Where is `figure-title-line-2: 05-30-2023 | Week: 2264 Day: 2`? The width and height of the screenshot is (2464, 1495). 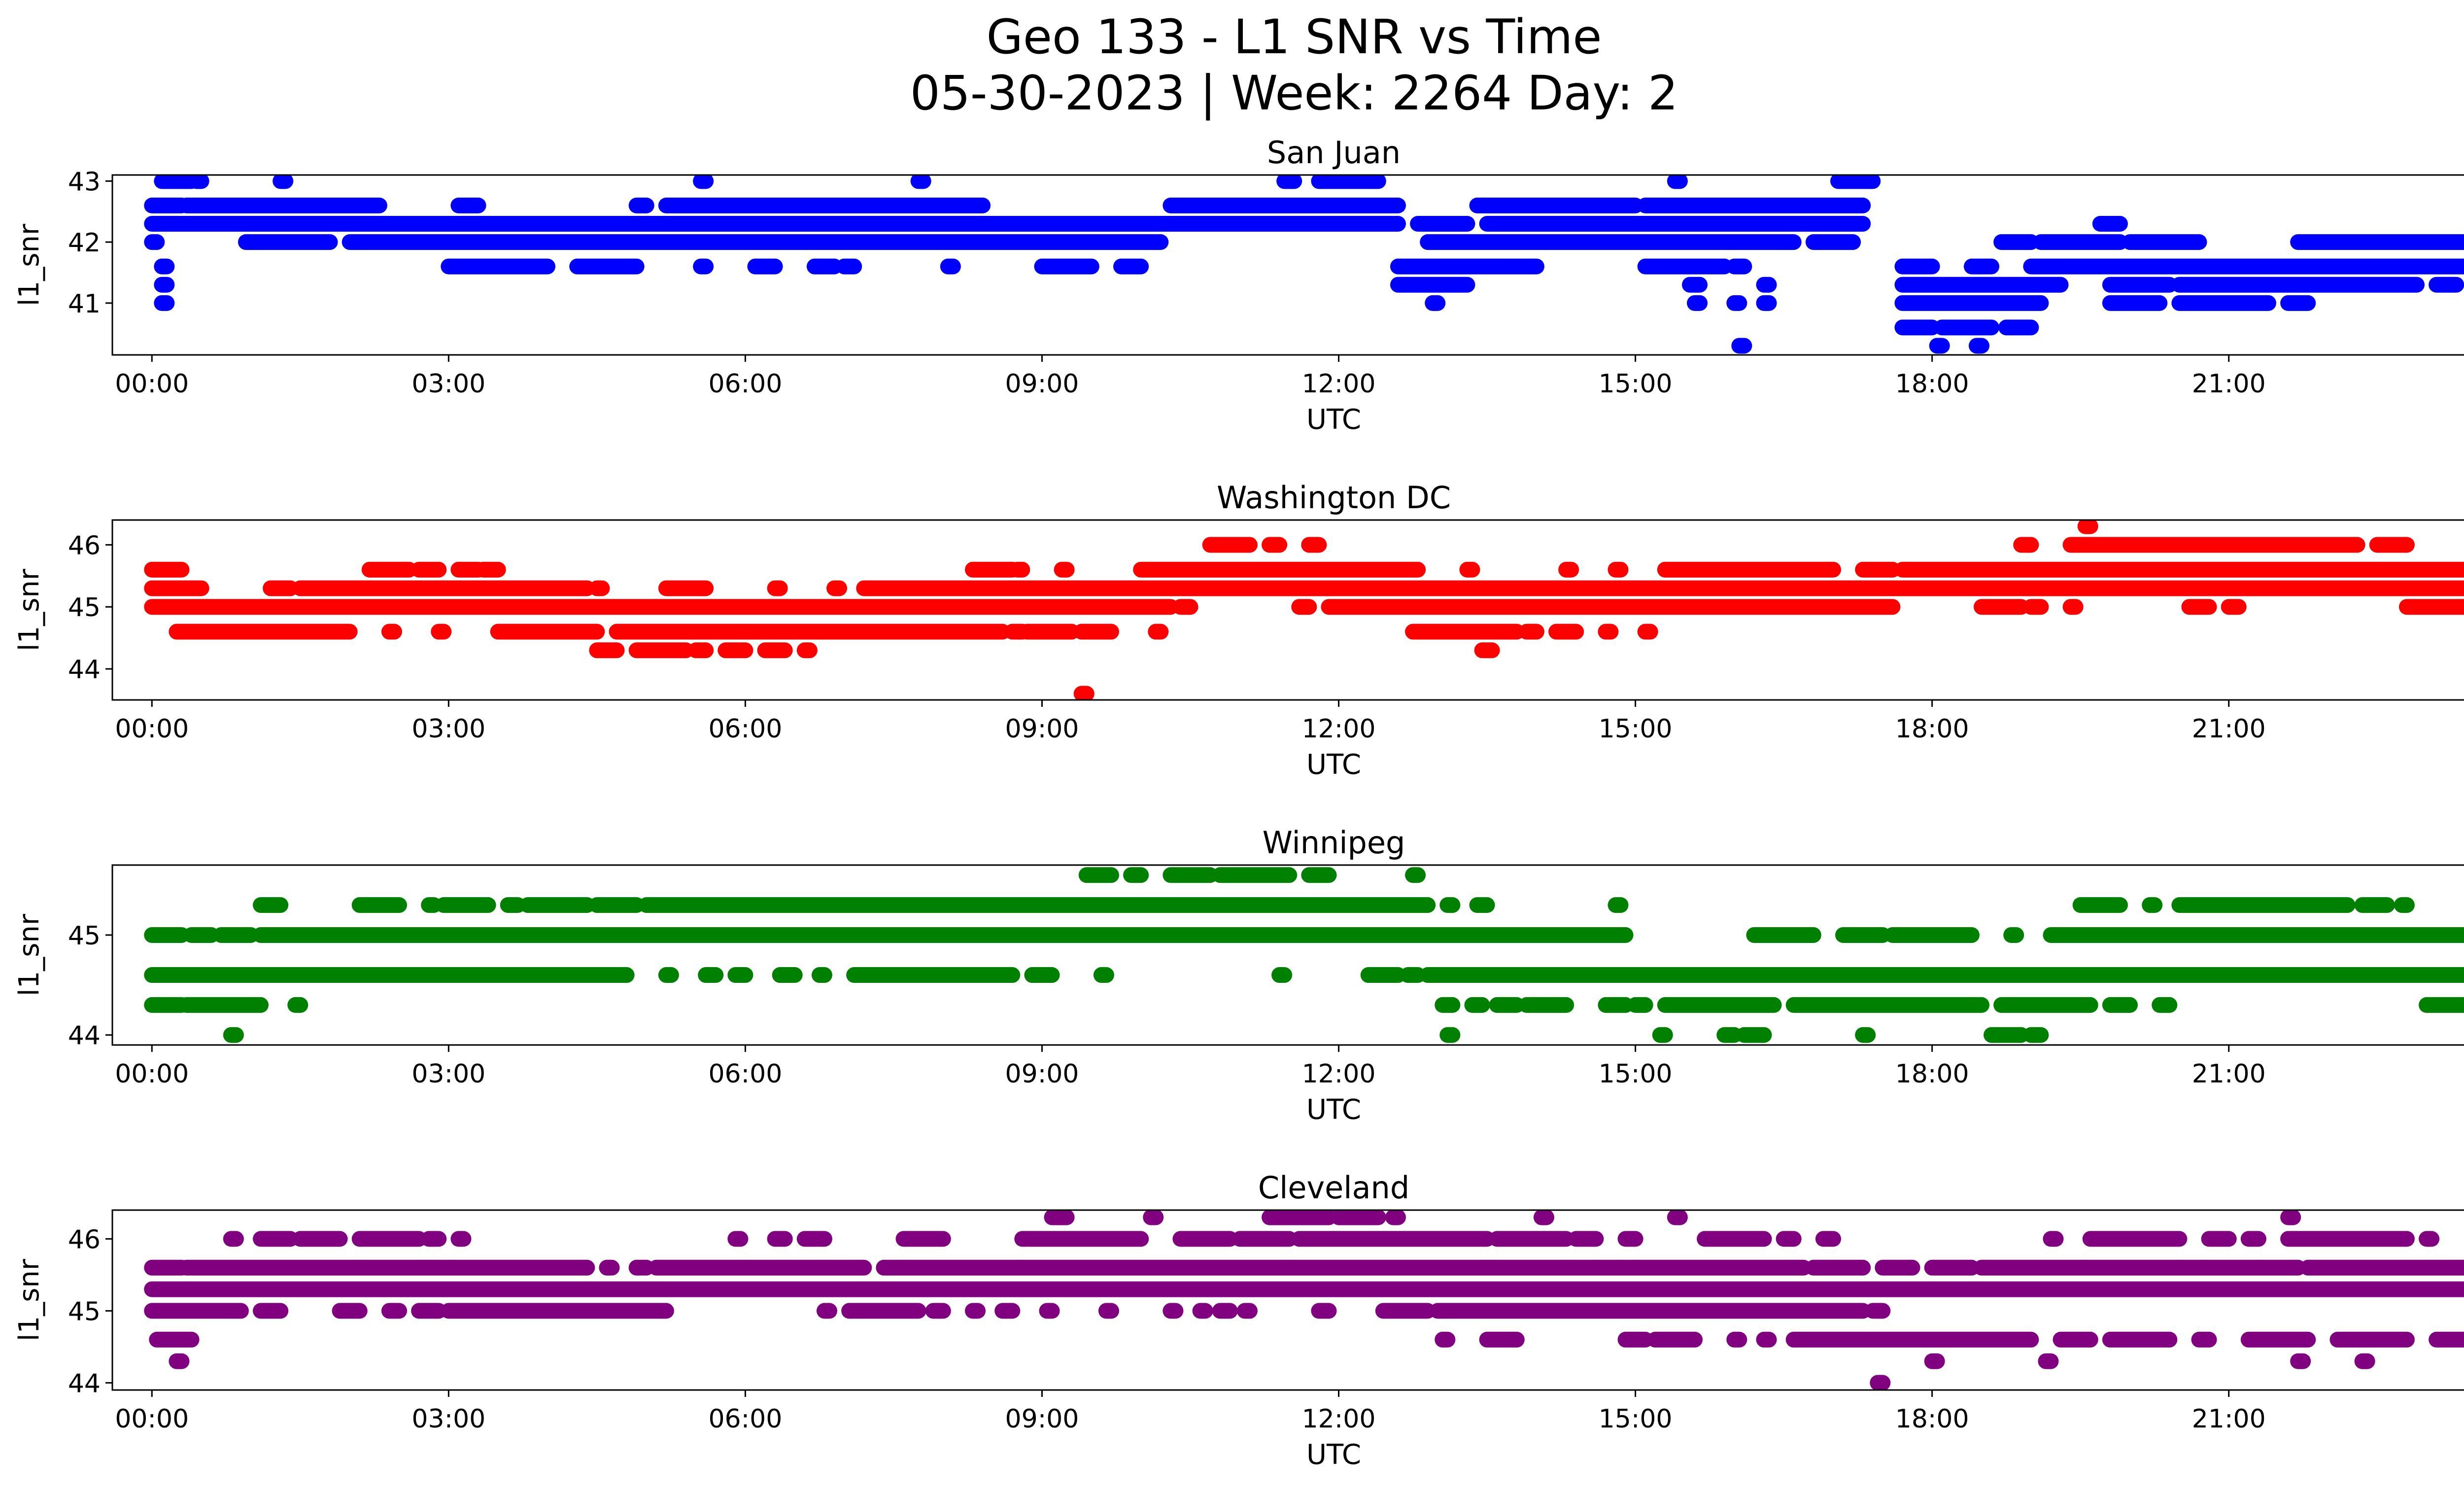 figure-title-line-2: 05-30-2023 | Week: 2264 Day: 2 is located at coordinates (1294, 93).